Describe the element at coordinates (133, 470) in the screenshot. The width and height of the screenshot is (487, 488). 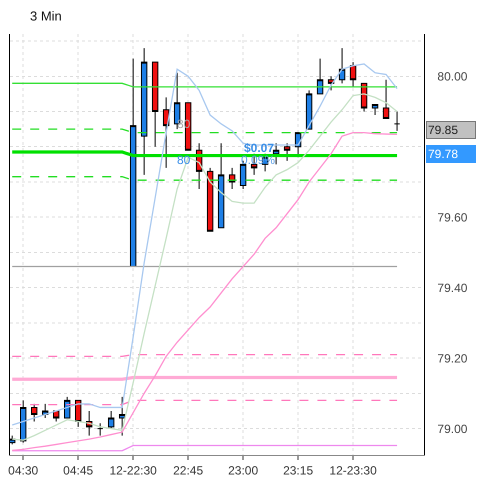
I see `x-tick-label: 12-22:30` at that location.